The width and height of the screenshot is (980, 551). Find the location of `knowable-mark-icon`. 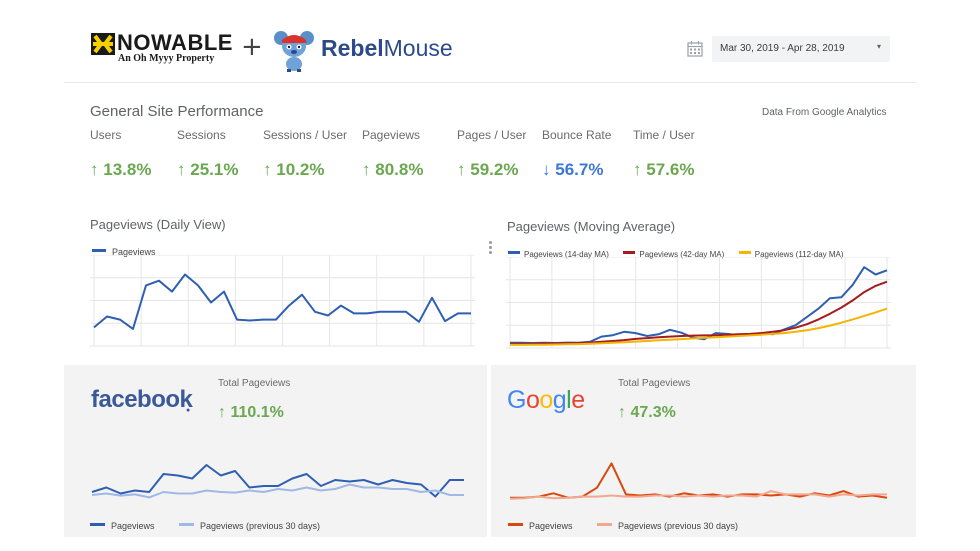

knowable-mark-icon is located at coordinates (103, 44).